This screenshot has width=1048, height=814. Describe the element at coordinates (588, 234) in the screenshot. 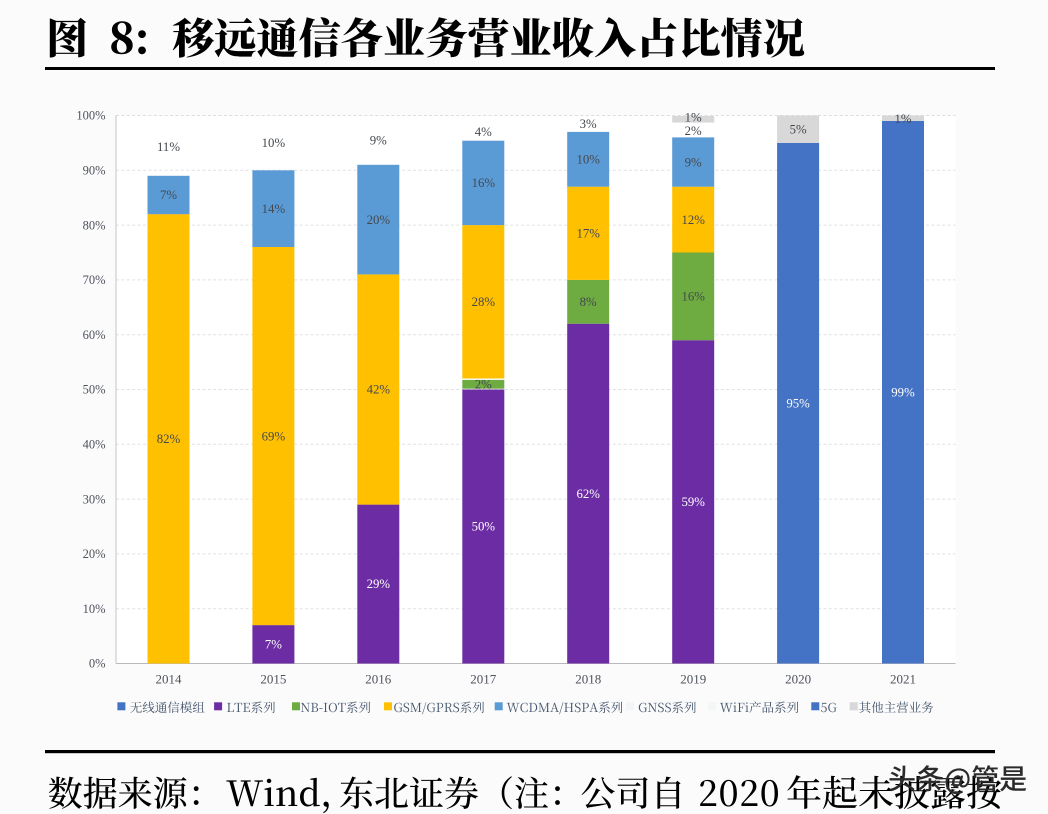

I see `svg-text: 17%` at that location.